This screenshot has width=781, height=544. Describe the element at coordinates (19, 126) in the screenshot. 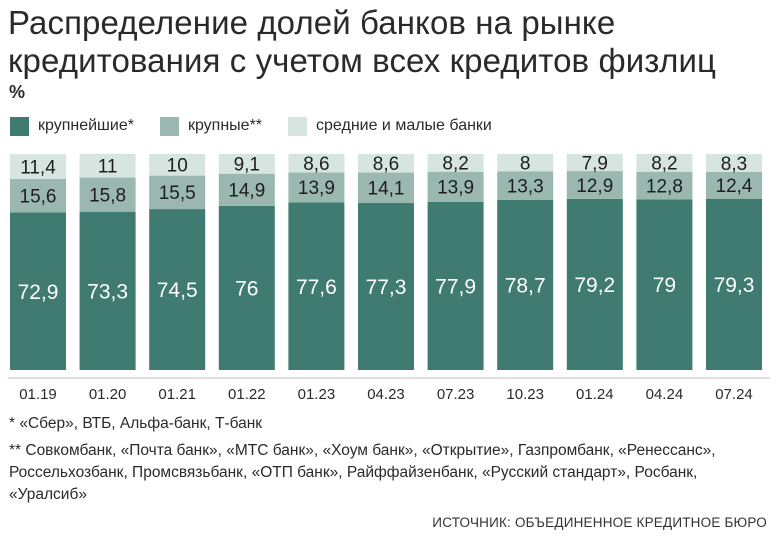

I see `legend-swatch-largest` at that location.